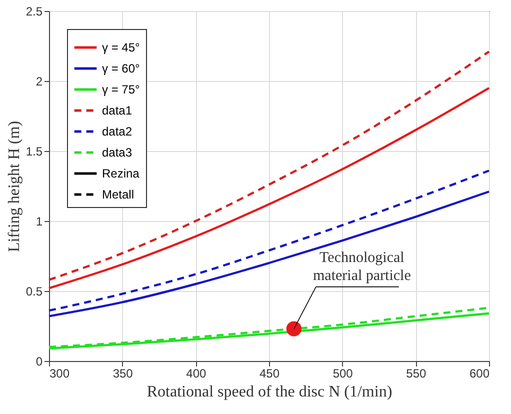 This screenshot has width=511, height=414. What do you see at coordinates (117, 153) in the screenshot?
I see `legend-label: data3` at bounding box center [117, 153].